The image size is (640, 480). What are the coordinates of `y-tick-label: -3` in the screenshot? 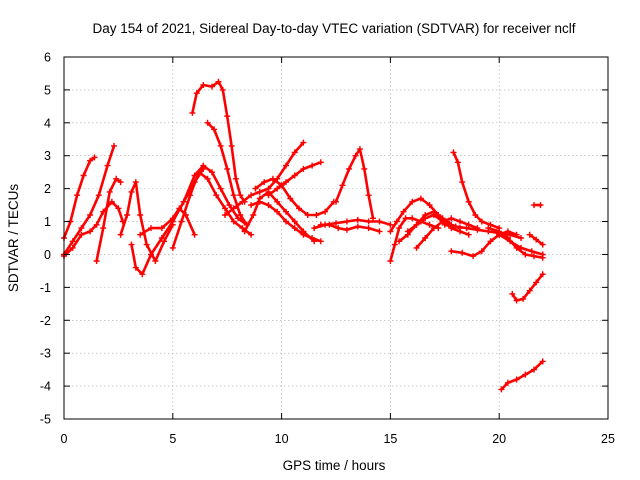 It's located at (45, 354).